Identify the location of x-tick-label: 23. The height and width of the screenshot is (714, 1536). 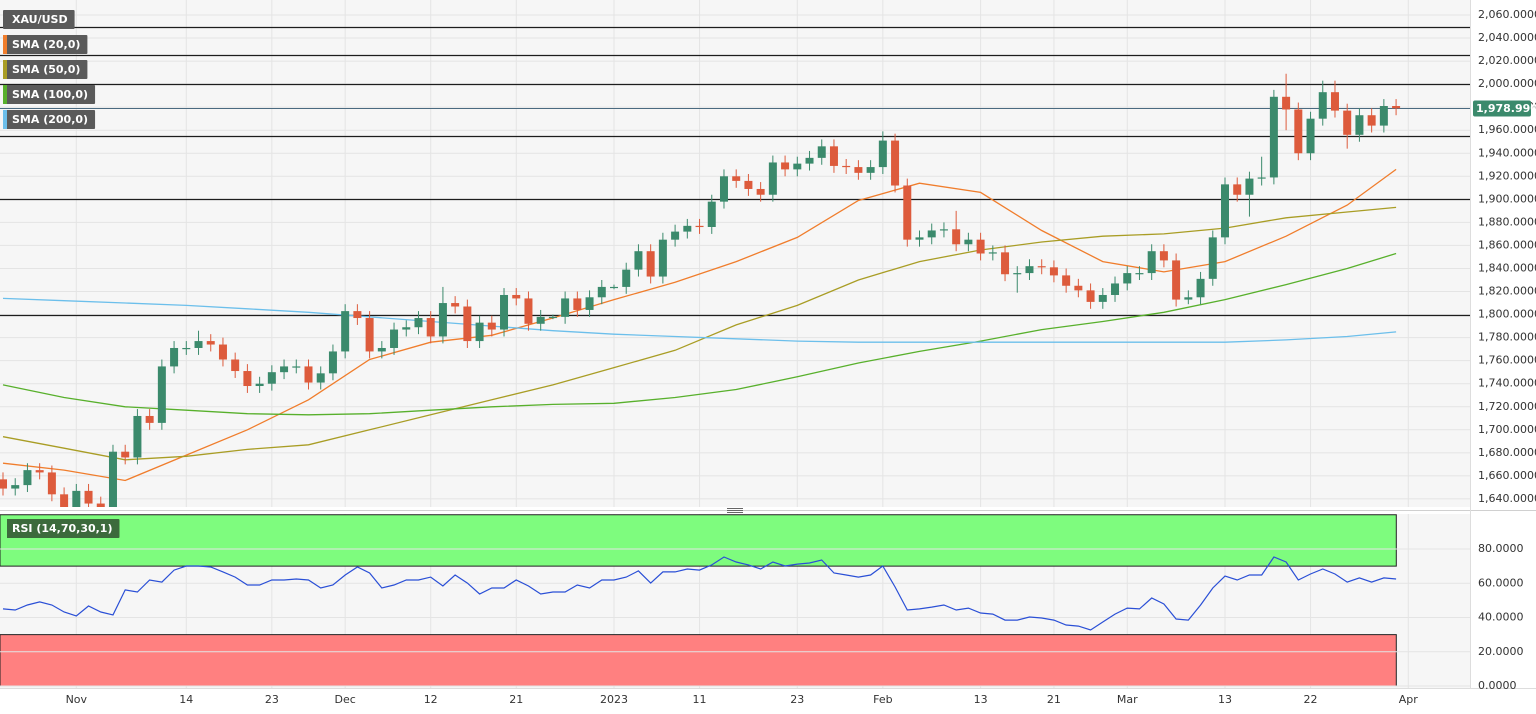
(797, 699).